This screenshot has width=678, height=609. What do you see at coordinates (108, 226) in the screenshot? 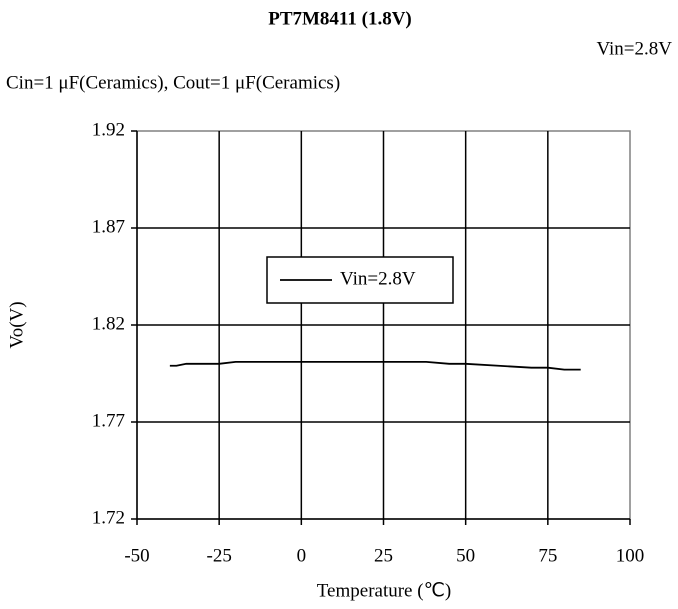
I see `y-tick-label: 1.87` at bounding box center [108, 226].